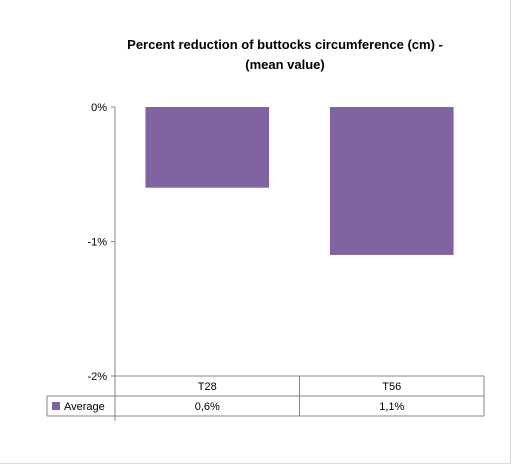 This screenshot has width=512, height=465. I want to click on category-label: T56, so click(391, 387).